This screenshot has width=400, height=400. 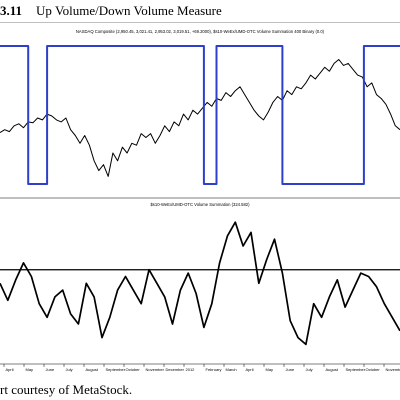 I want to click on x-tick-label: February, so click(x=214, y=369).